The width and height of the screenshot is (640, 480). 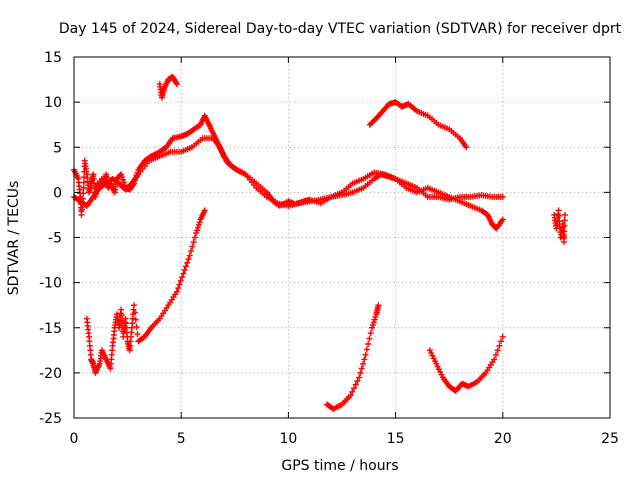 What do you see at coordinates (339, 466) in the screenshot?
I see `x-axis-label: GPS time / hours` at bounding box center [339, 466].